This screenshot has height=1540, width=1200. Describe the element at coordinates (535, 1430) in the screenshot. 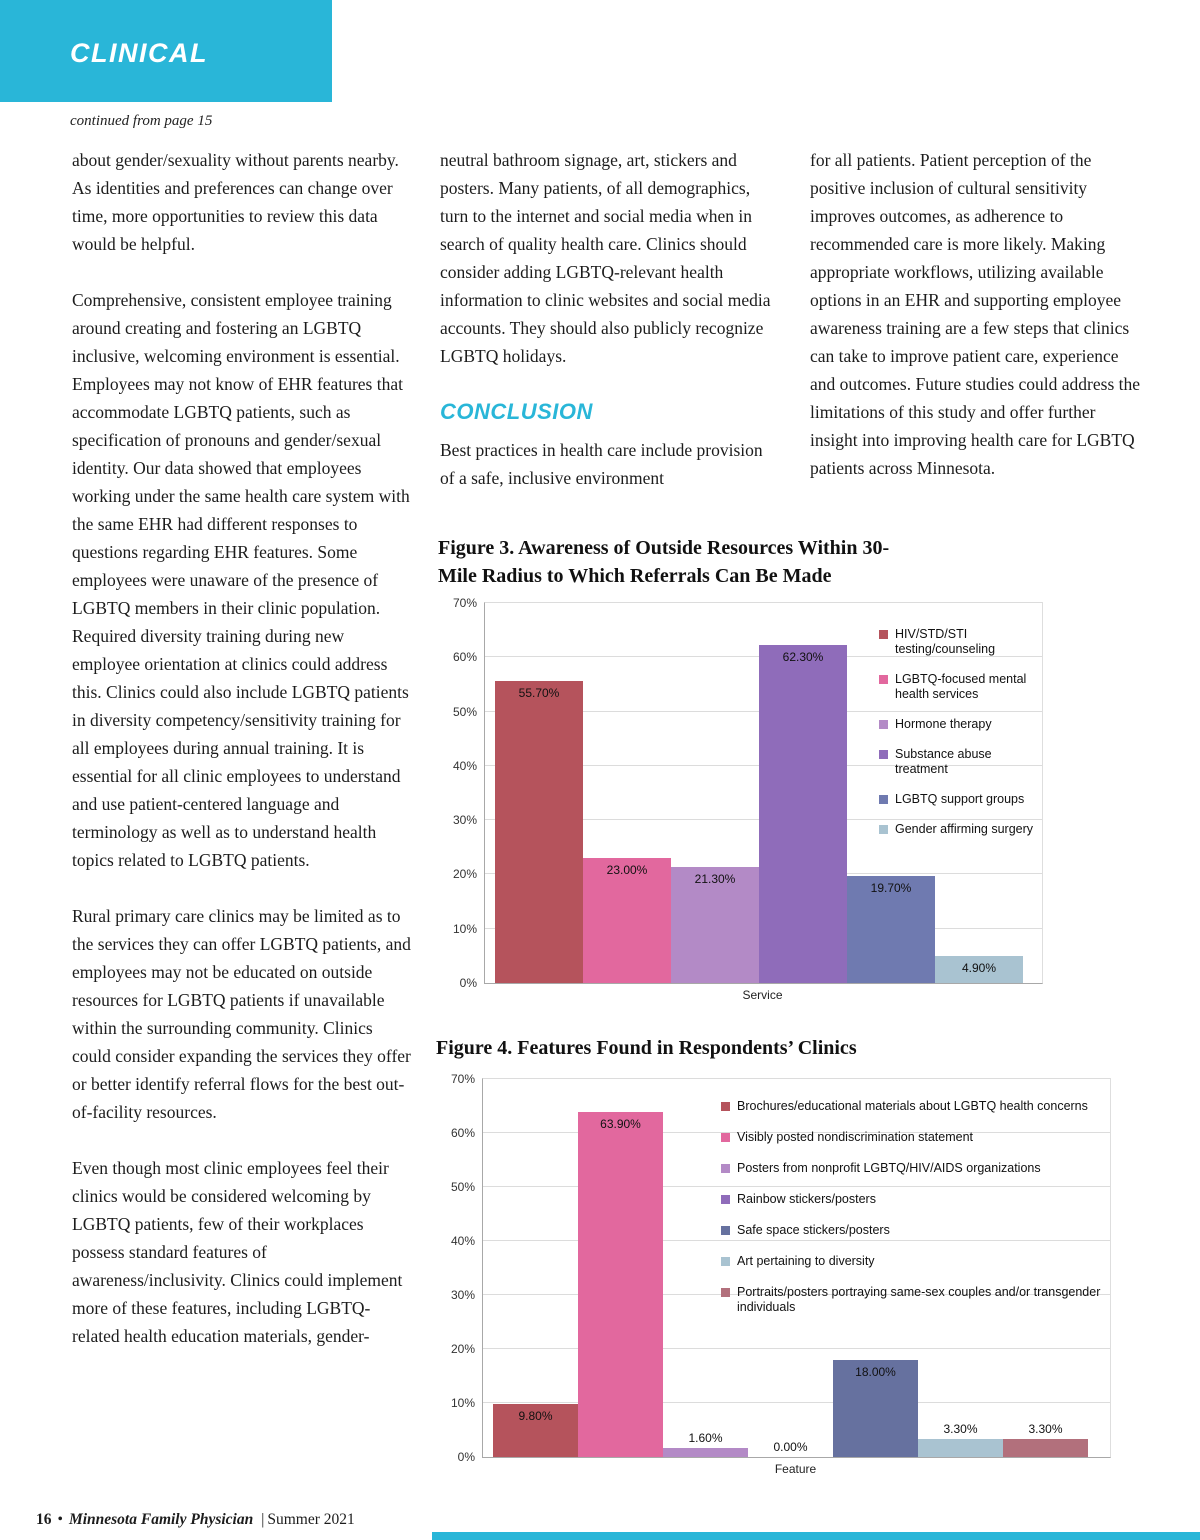

I see `bar-1: 9.80%` at that location.